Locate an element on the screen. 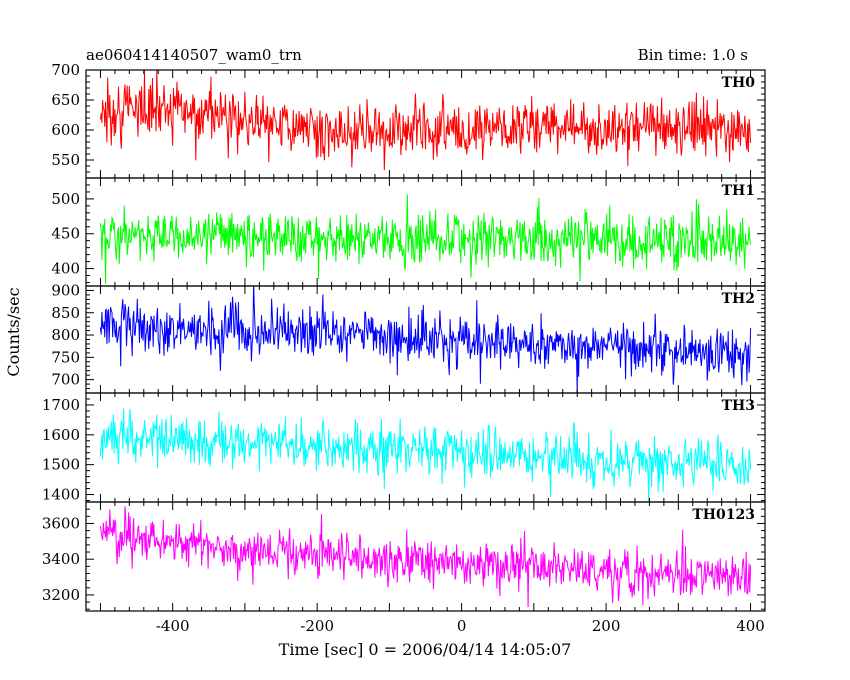 The image size is (850, 680). y-tick-label: 1400 is located at coordinates (61, 495).